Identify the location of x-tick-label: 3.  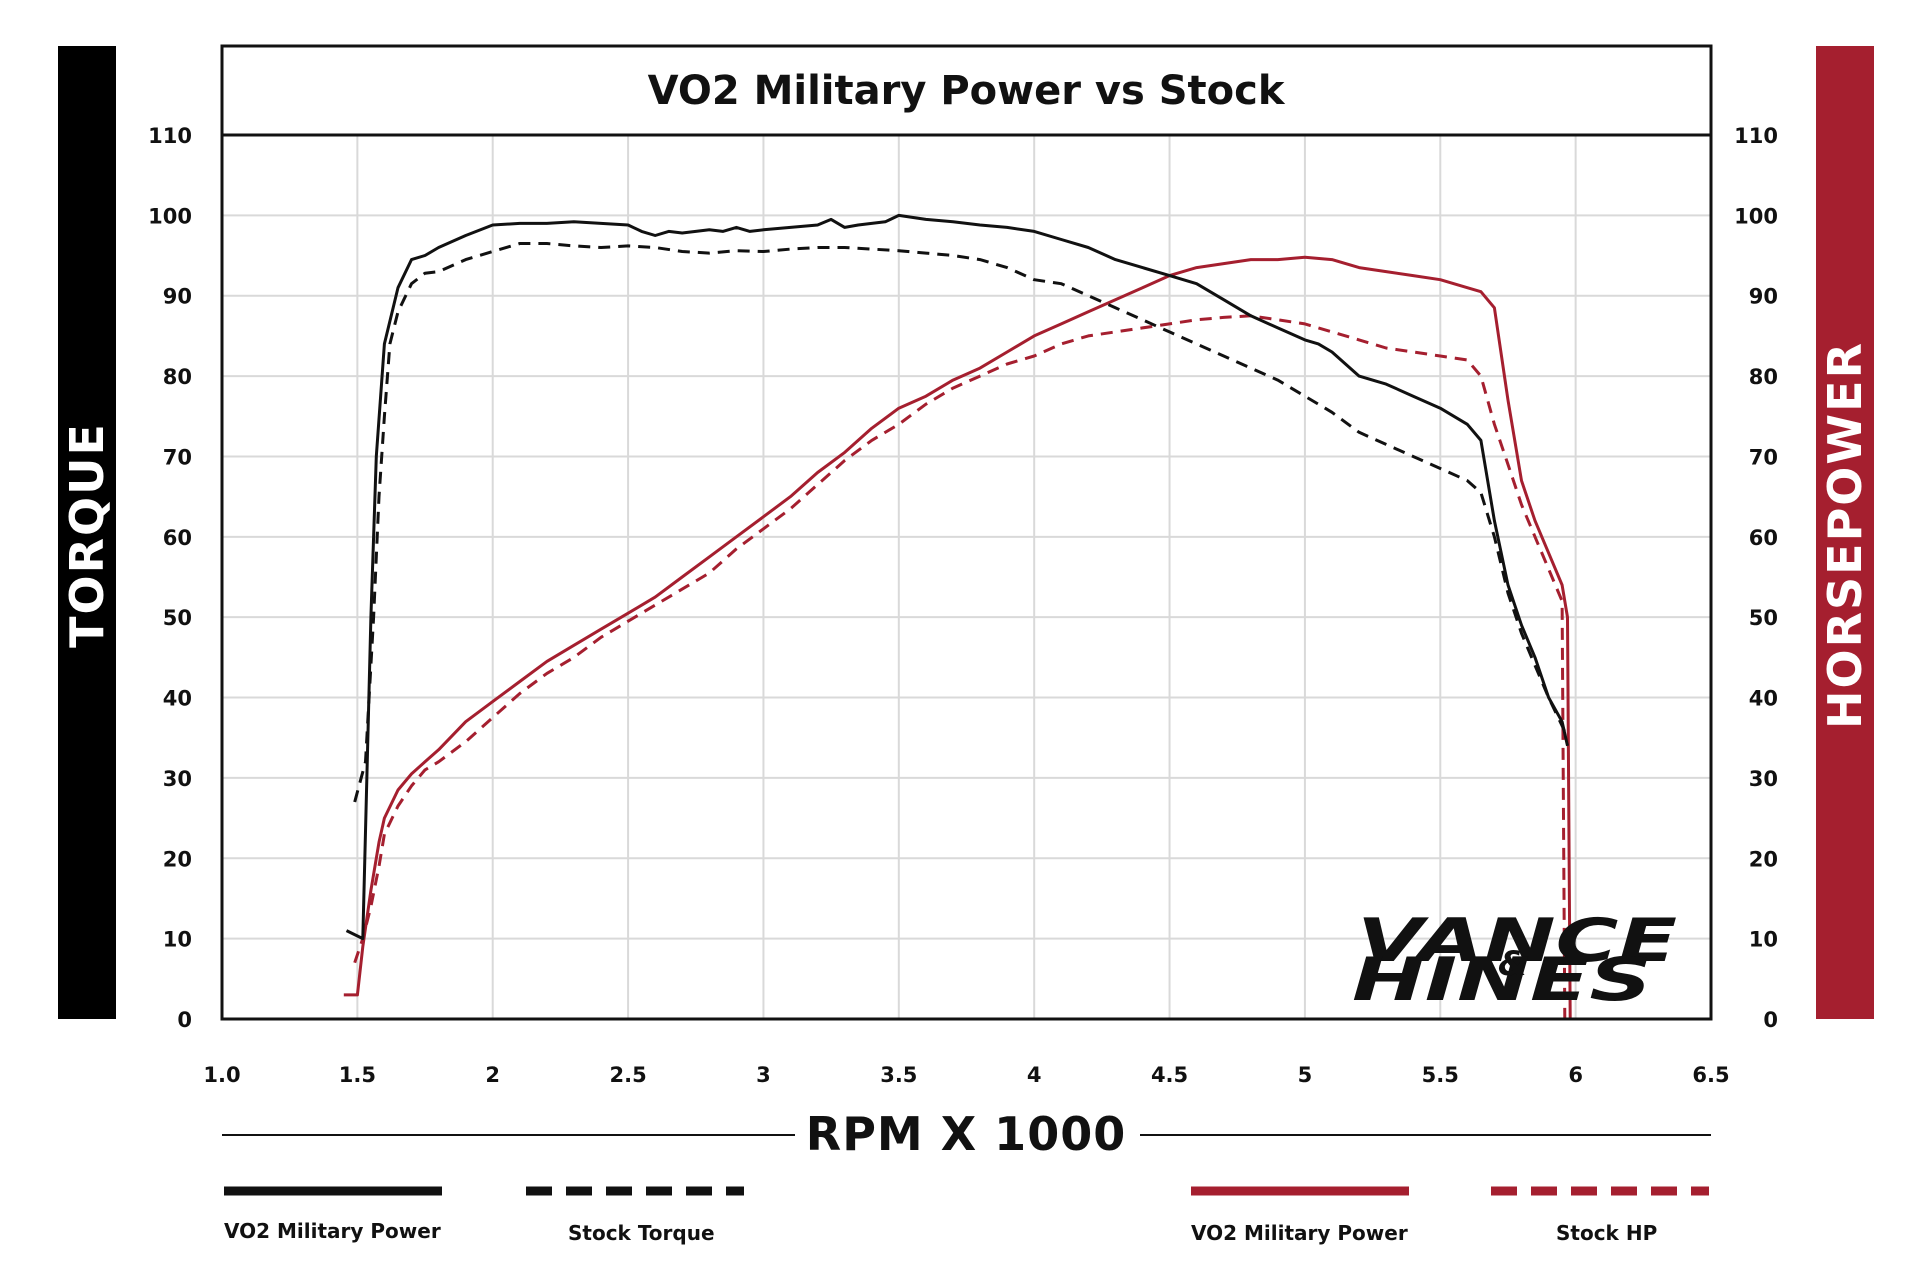
(763, 1075).